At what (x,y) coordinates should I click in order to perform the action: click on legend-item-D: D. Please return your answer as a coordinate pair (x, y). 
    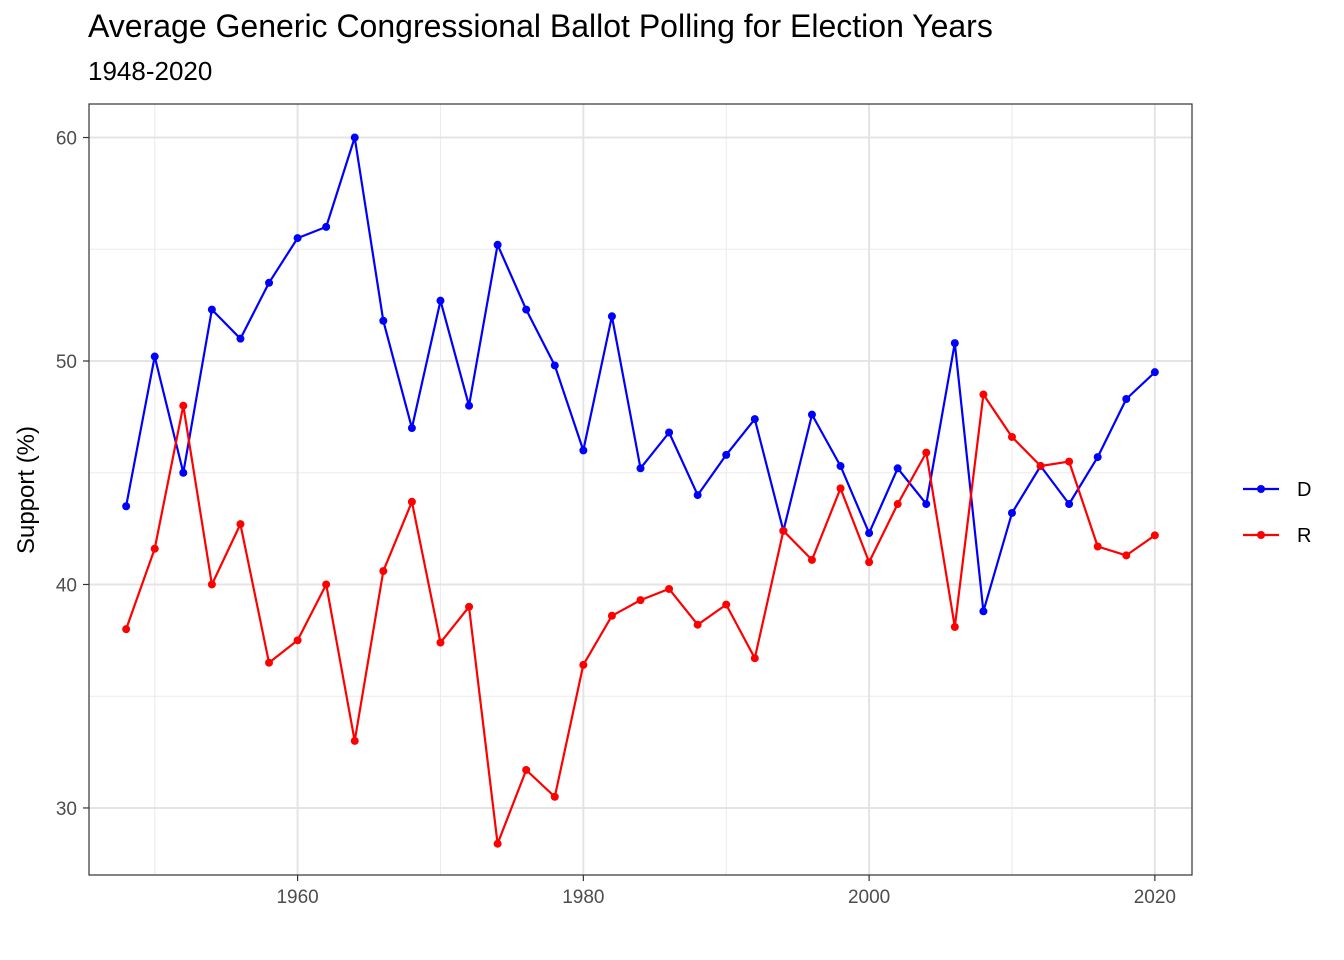
    Looking at the image, I should click on (1277, 490).